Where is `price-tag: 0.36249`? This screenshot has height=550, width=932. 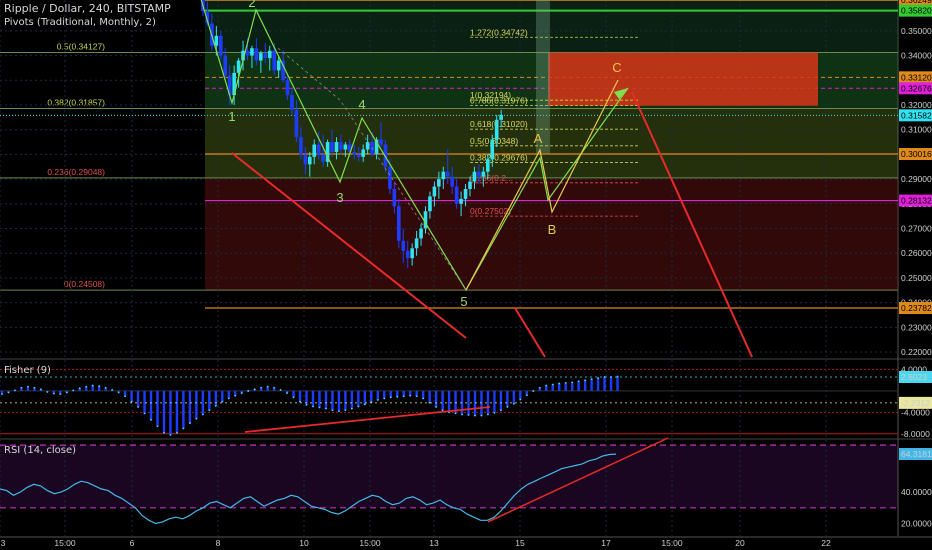 price-tag: 0.36249 is located at coordinates (915, 3).